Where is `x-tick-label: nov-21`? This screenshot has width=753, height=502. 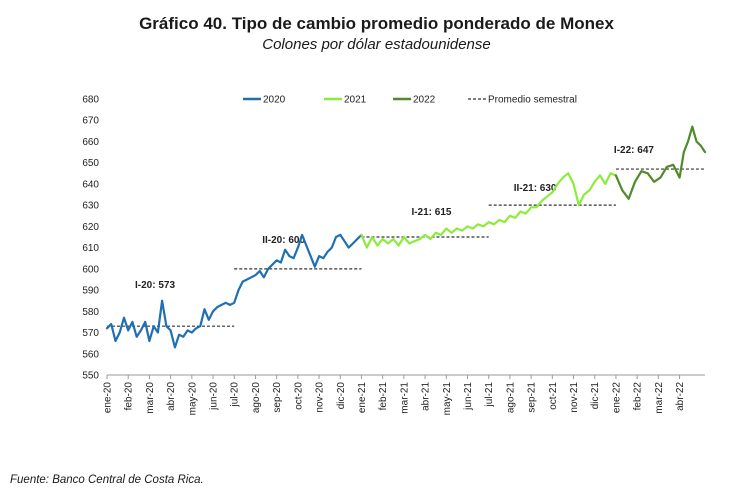
x-tick-label: nov-21 is located at coordinates (574, 397).